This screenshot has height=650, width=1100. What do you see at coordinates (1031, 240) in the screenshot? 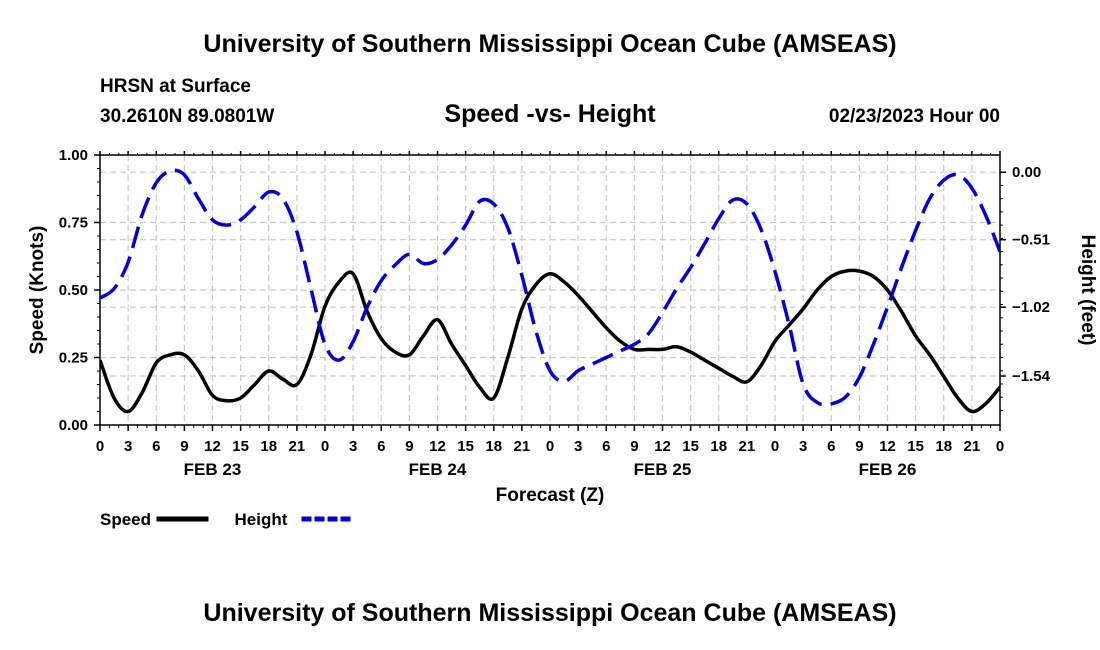
I see `y2-tick-label: −0.51` at bounding box center [1031, 240].